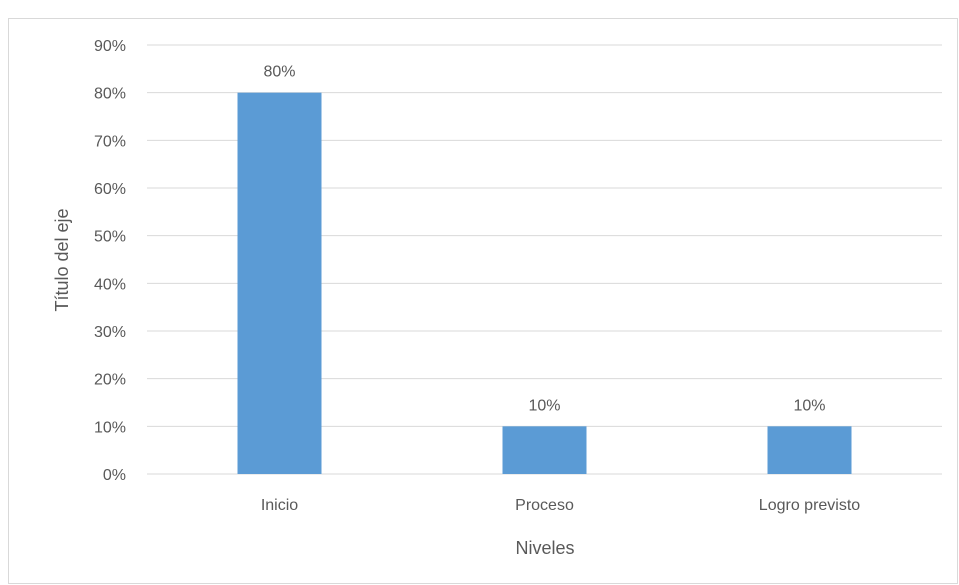  Describe the element at coordinates (544, 505) in the screenshot. I see `x-category-label: Proceso` at that location.